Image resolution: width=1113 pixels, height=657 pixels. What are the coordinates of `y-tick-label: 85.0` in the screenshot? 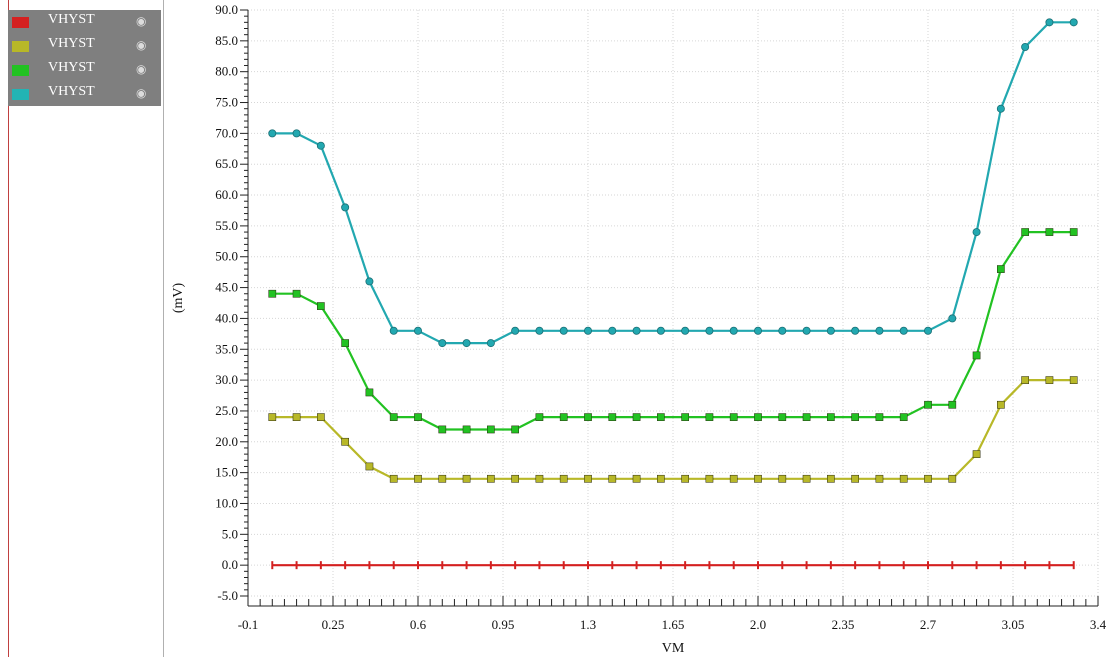 It's located at (226, 40).